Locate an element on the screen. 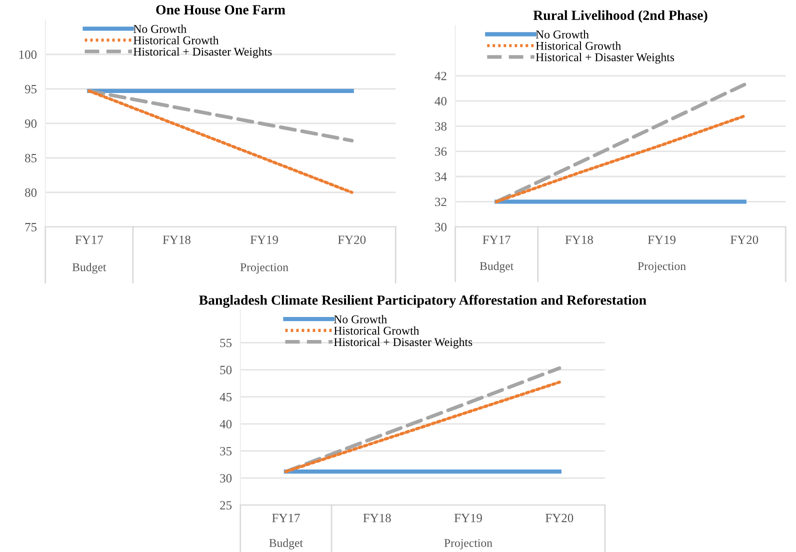 The width and height of the screenshot is (796, 552). y-tick-label: 45 is located at coordinates (226, 397).